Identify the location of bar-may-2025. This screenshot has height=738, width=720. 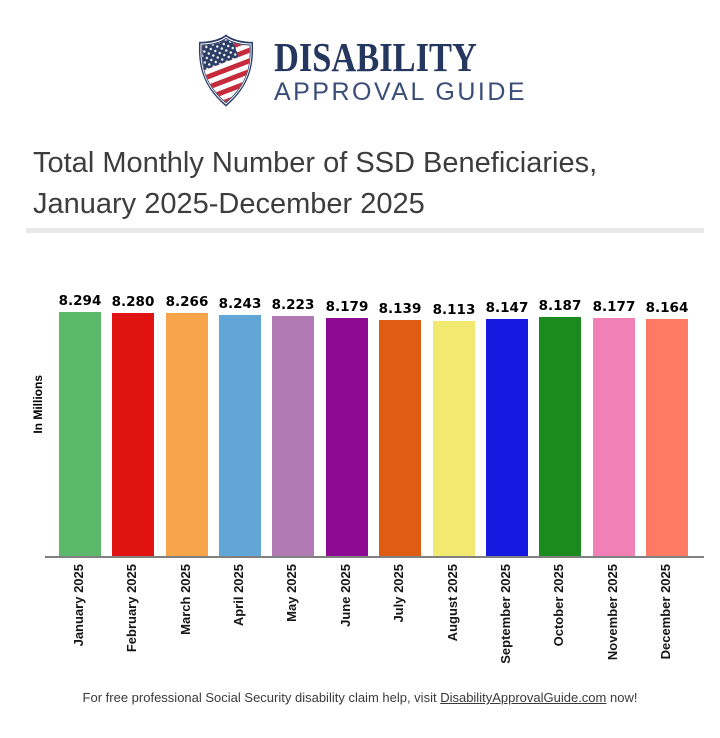
(293, 436).